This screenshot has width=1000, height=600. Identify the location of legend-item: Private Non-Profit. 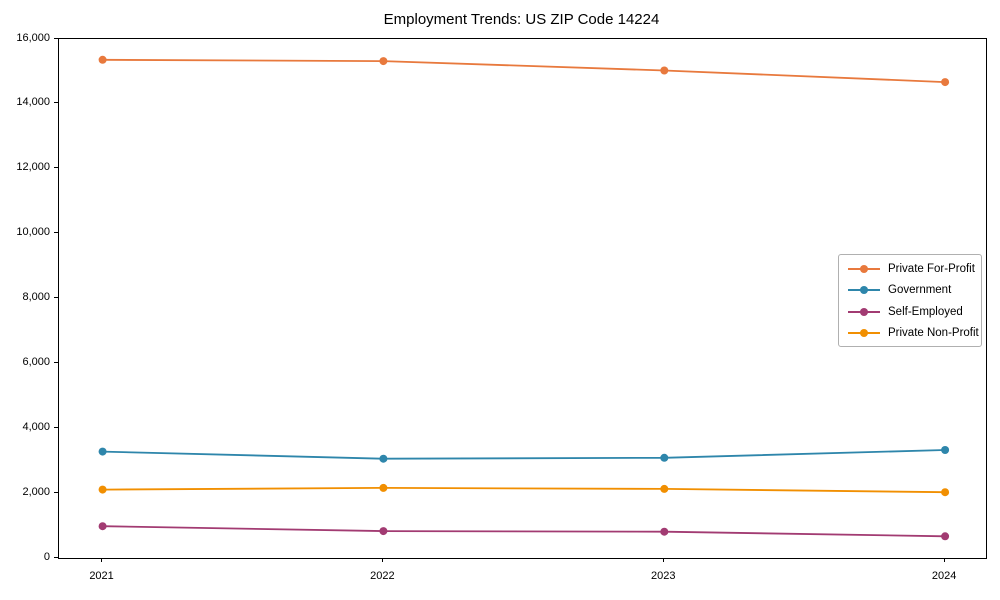
(910, 334).